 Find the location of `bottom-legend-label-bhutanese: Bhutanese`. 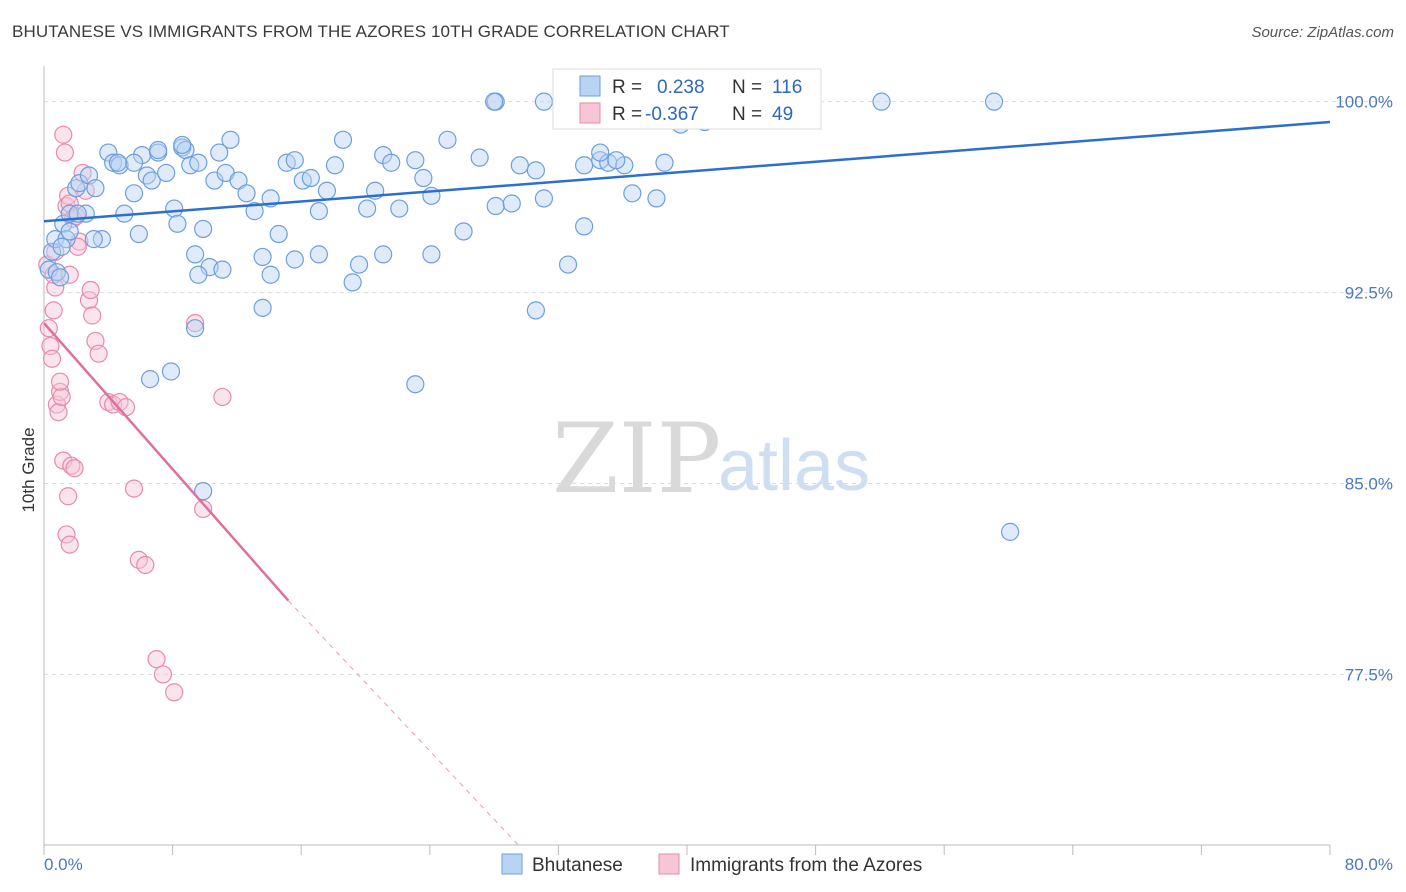

bottom-legend-label-bhutanese: Bhutanese is located at coordinates (577, 865).